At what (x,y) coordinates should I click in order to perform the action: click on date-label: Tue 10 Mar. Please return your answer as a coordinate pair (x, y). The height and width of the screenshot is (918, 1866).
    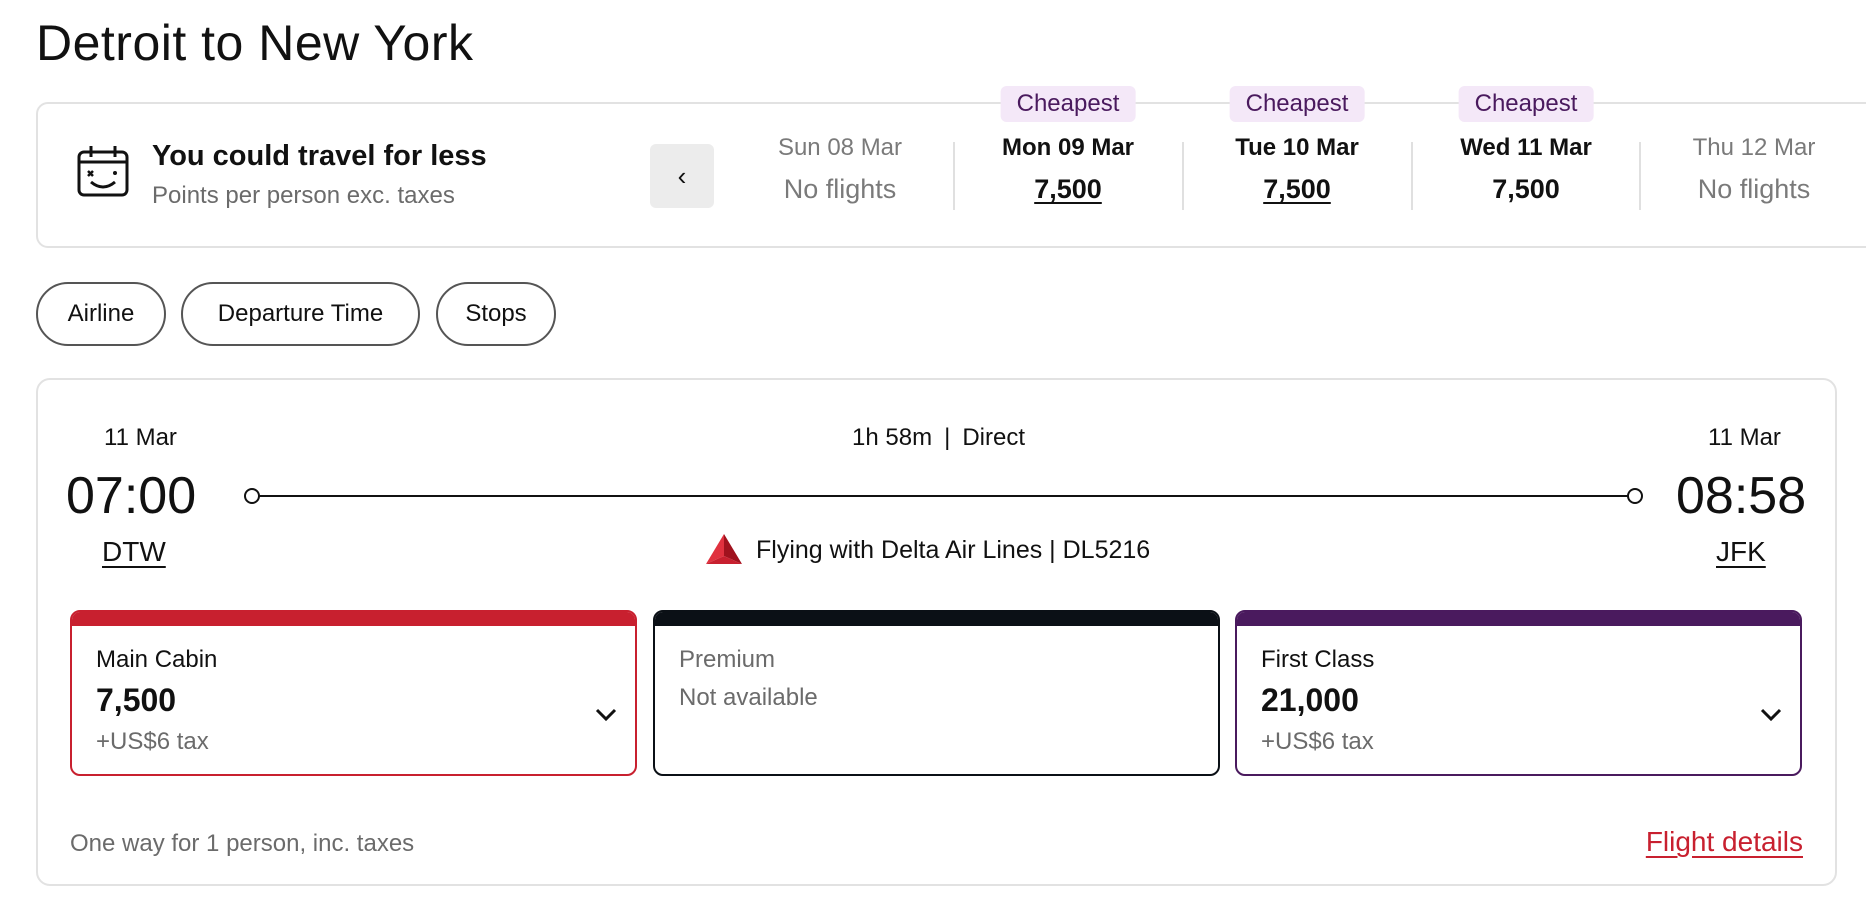
    Looking at the image, I should click on (1297, 147).